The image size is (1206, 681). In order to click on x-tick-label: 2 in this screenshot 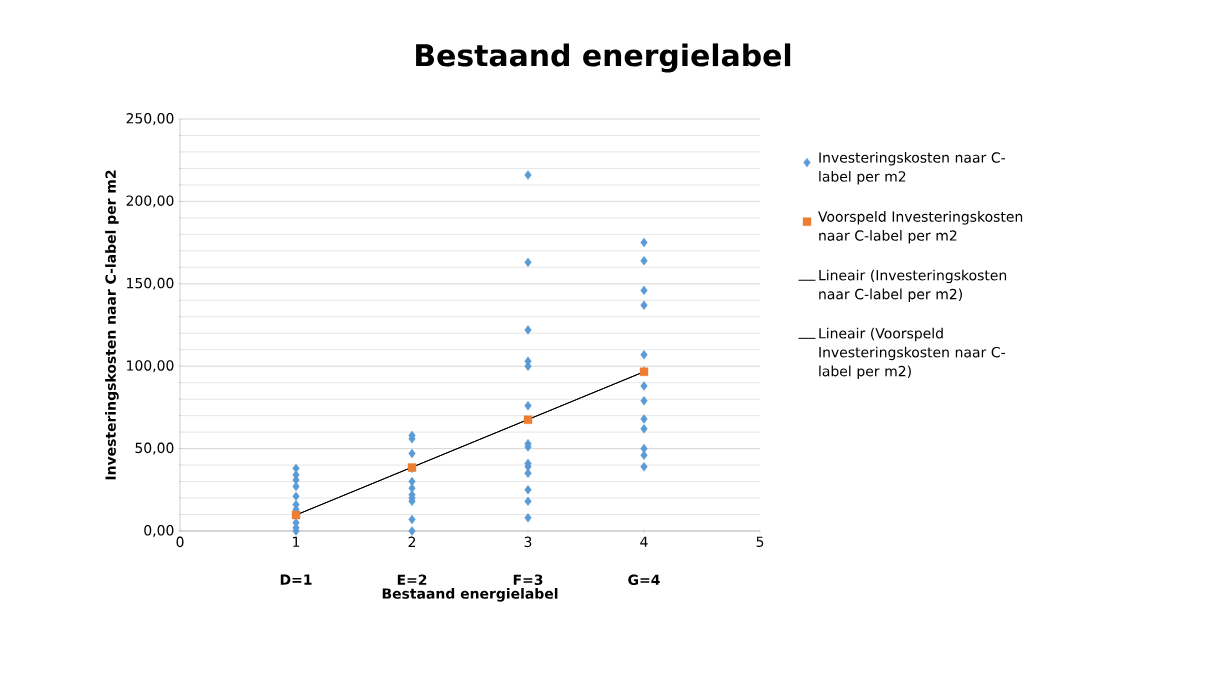, I will do `click(412, 541)`.